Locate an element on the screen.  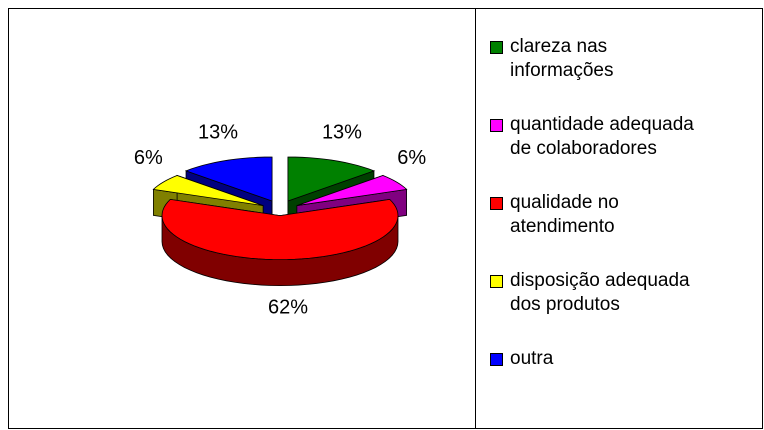
legend-item: qualidade no atendimento is located at coordinates (619, 215).